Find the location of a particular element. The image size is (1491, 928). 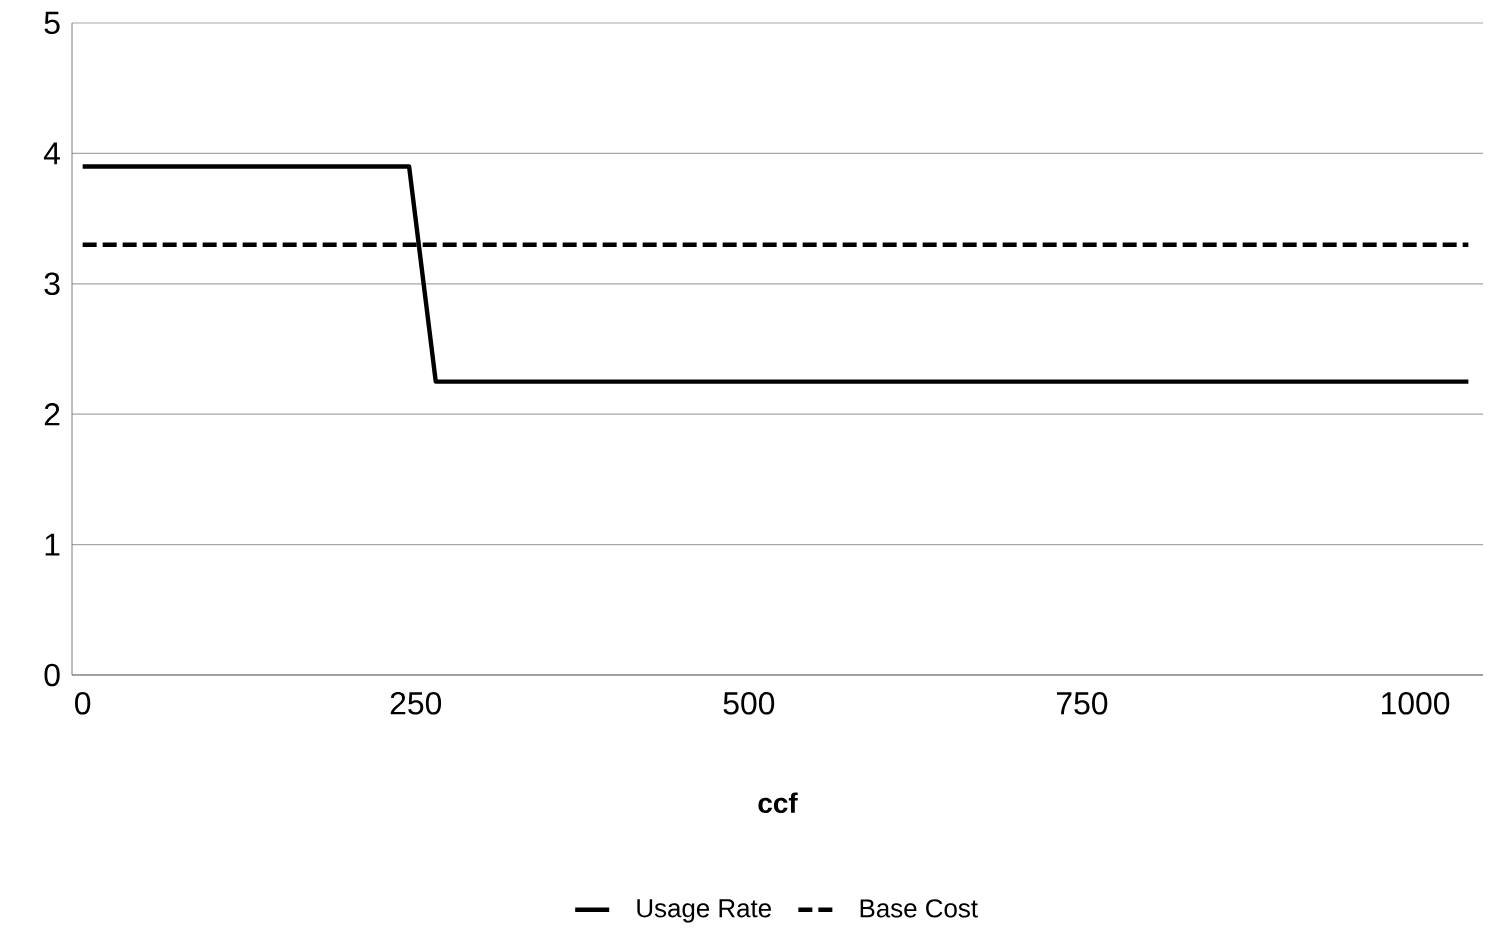

legend-label: Base Cost is located at coordinates (919, 908).